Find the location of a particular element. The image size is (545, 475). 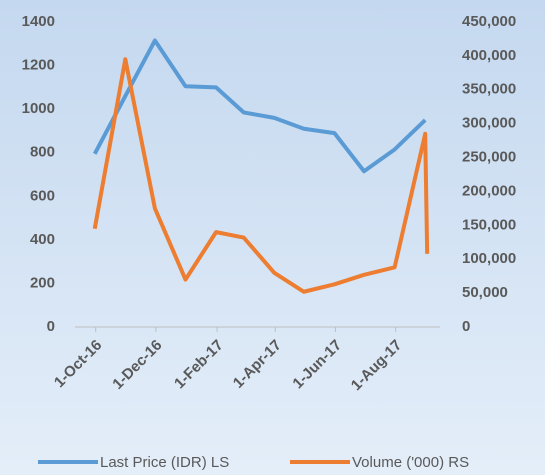

legend-label: Last Price (IDR) LS is located at coordinates (164, 462).